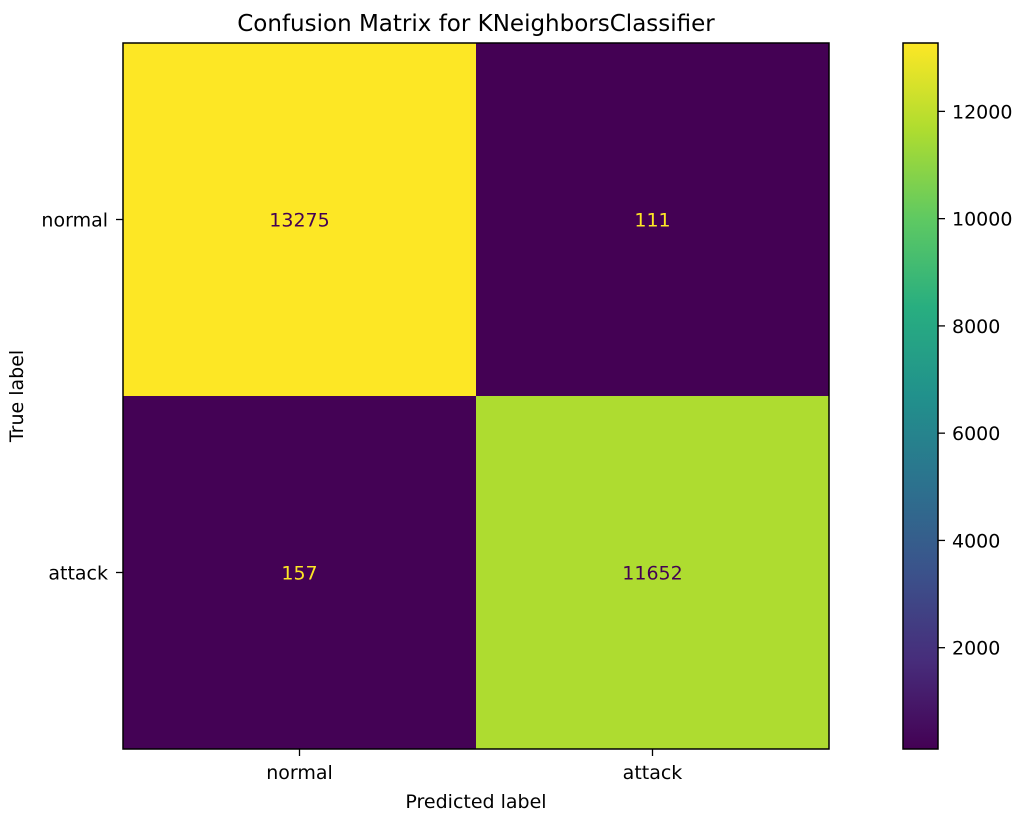  Describe the element at coordinates (82, 397) in the screenshot. I see `y-axis-ticks: normal attack` at that location.